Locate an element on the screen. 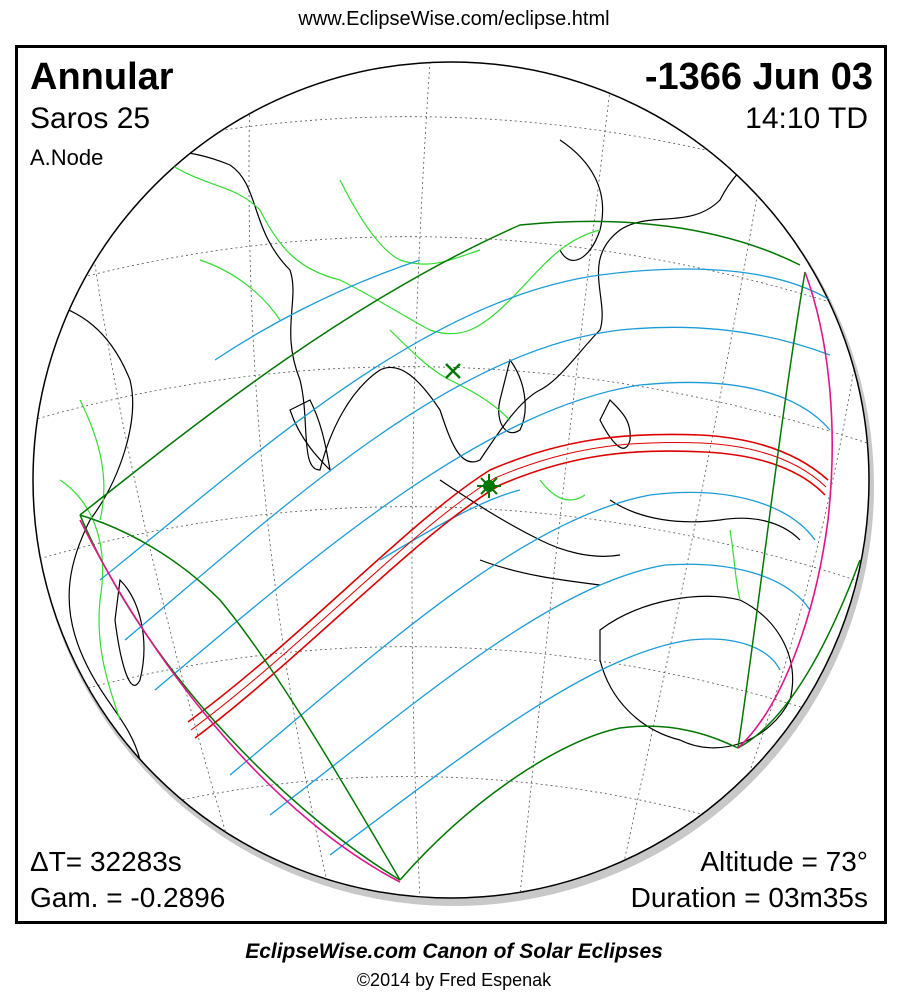 This screenshot has height=1004, width=908. source-url: www.EclipseWise.com/eclipse.html is located at coordinates (454, 19).